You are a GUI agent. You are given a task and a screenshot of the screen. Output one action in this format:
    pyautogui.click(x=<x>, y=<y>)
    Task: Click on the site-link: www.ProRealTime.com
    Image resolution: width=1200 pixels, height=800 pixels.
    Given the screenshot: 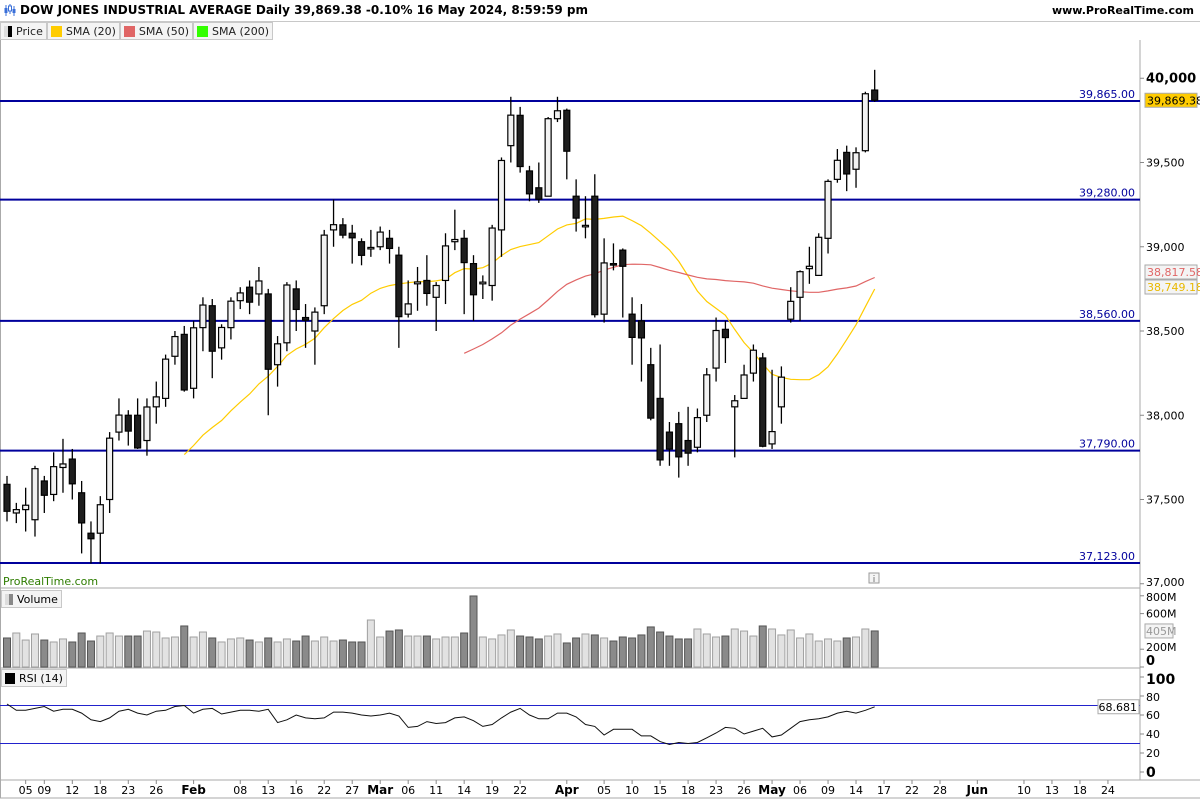 What is the action you would take?
    pyautogui.click(x=1122, y=10)
    